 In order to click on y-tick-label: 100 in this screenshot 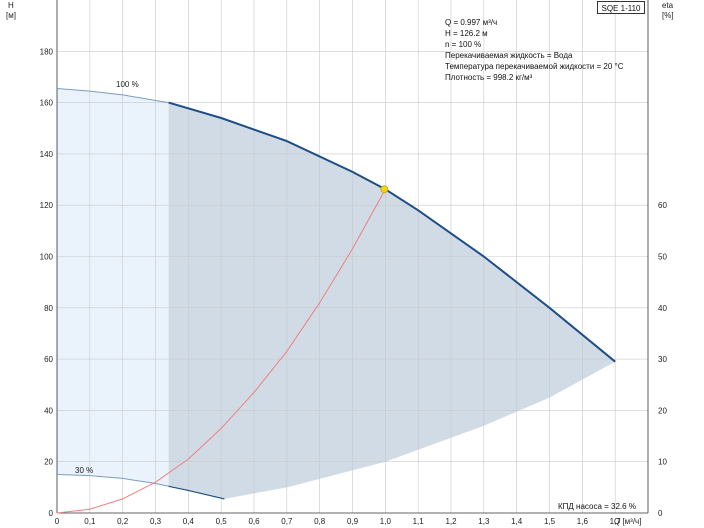, I will do `click(47, 257)`.